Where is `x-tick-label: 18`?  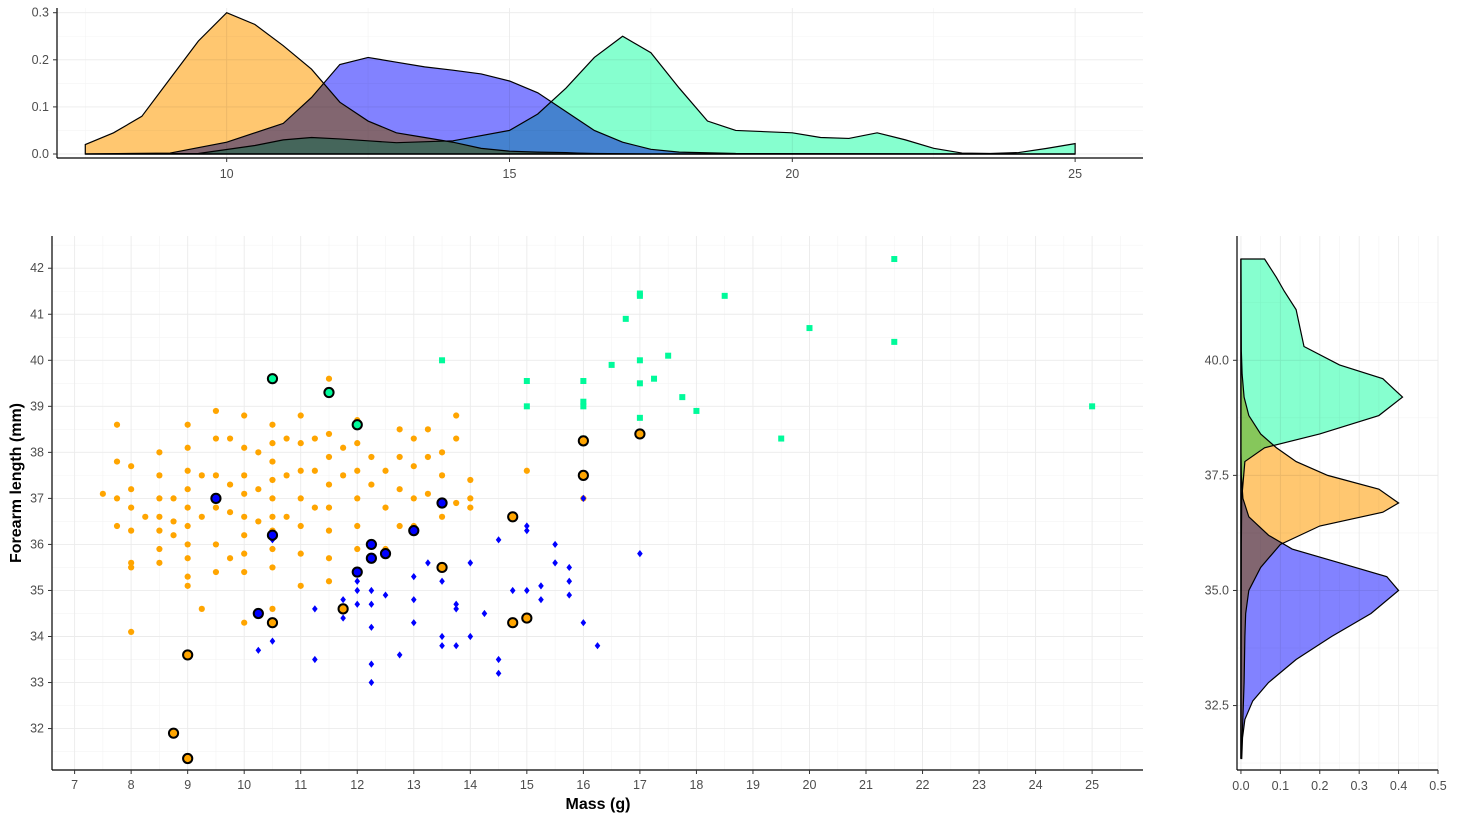 x-tick-label: 18 is located at coordinates (696, 785).